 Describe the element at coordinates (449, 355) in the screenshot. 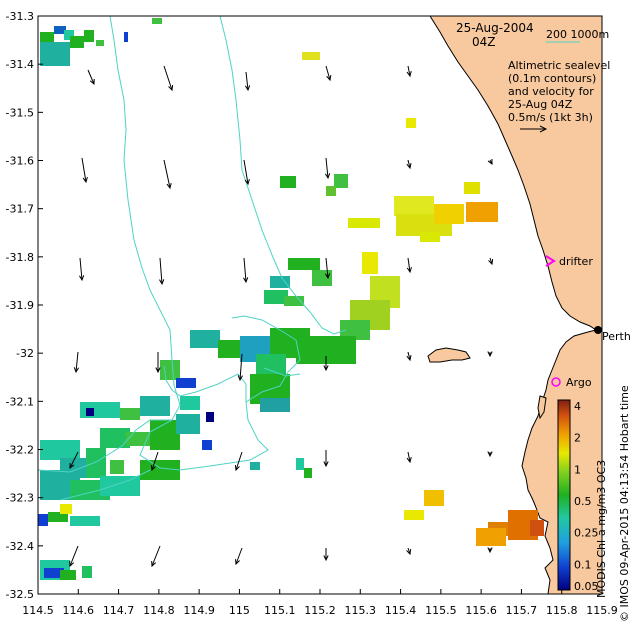

I see `rottnest-island` at that location.